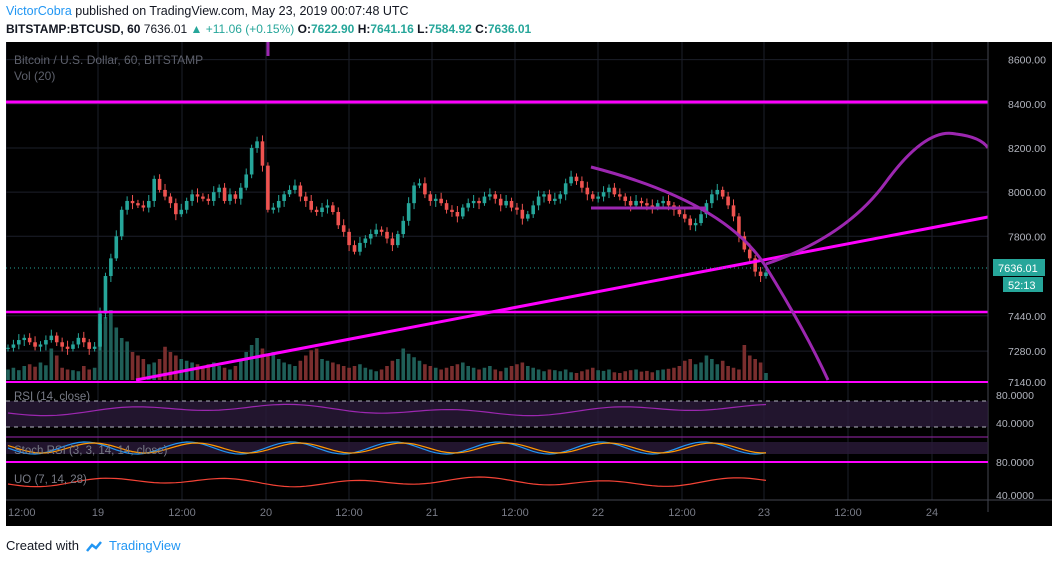 The width and height of the screenshot is (1058, 563). Describe the element at coordinates (387, 345) in the screenshot. I see `volume-bars` at that location.